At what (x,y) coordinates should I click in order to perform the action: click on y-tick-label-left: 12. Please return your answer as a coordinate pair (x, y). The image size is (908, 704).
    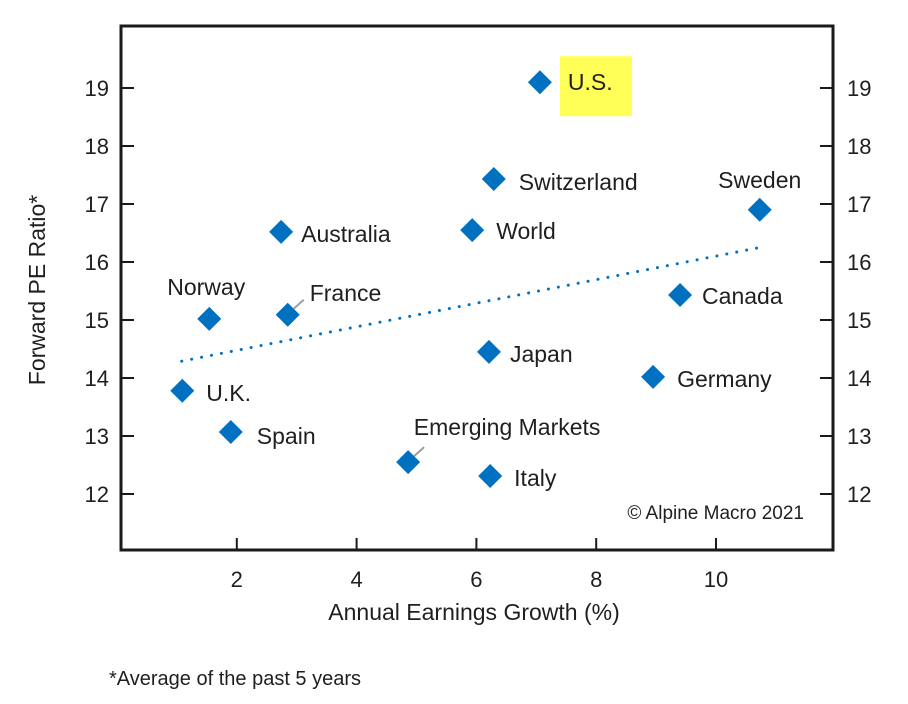
    Looking at the image, I should click on (97, 494).